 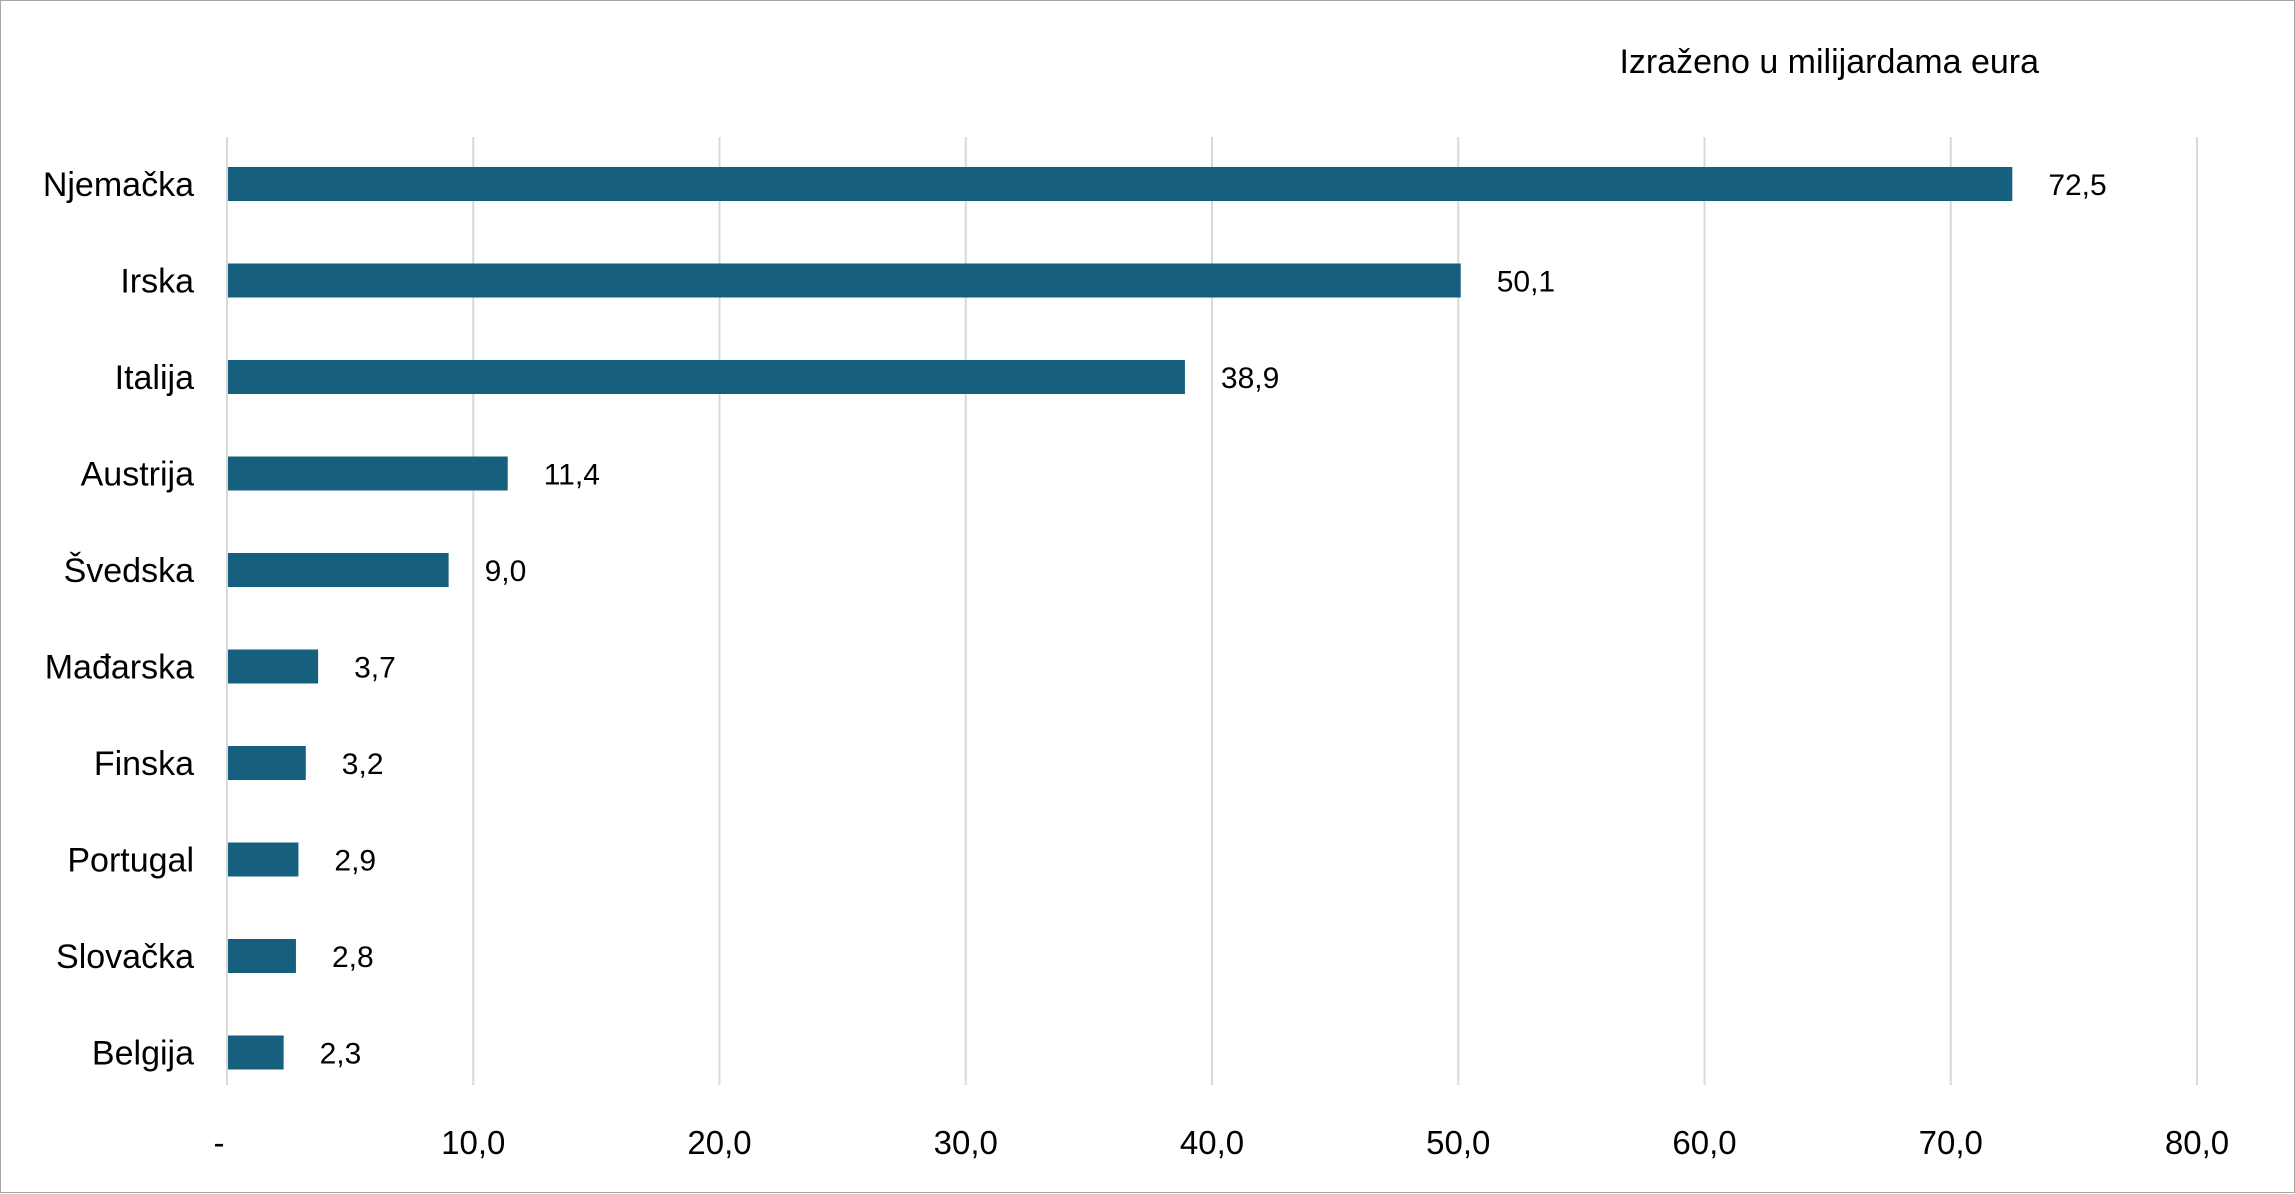 What do you see at coordinates (355, 861) in the screenshot?
I see `data-label: 2,9` at bounding box center [355, 861].